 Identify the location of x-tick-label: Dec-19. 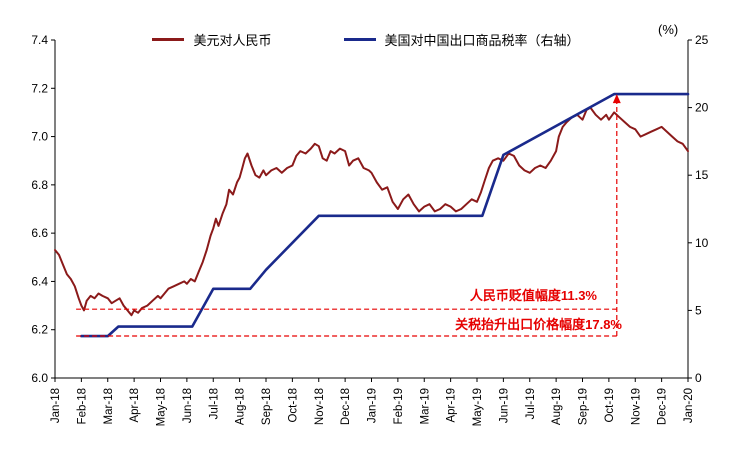
(663, 406).